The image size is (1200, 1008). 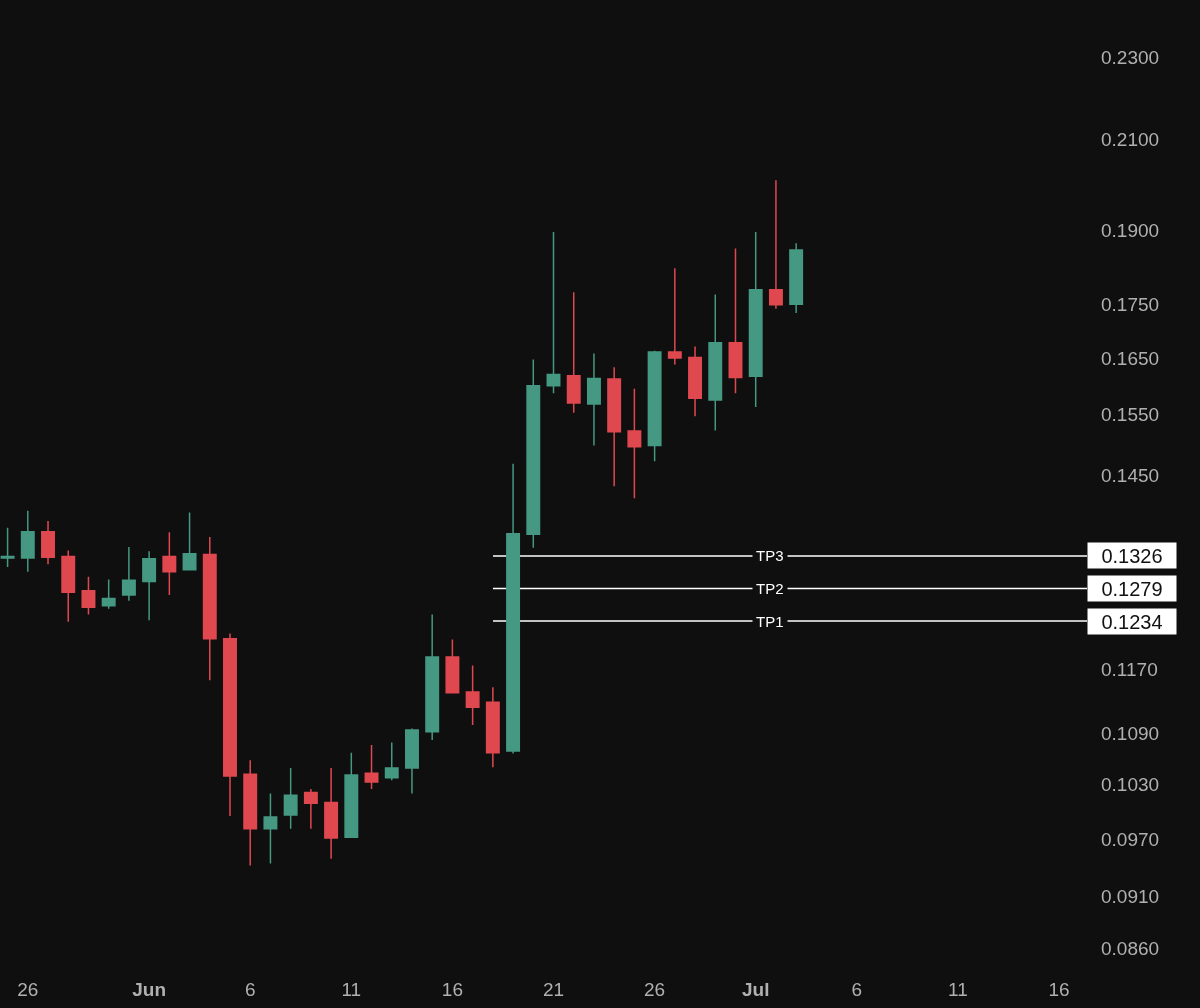 I want to click on ref-line-label: TP1, so click(x=770, y=621).